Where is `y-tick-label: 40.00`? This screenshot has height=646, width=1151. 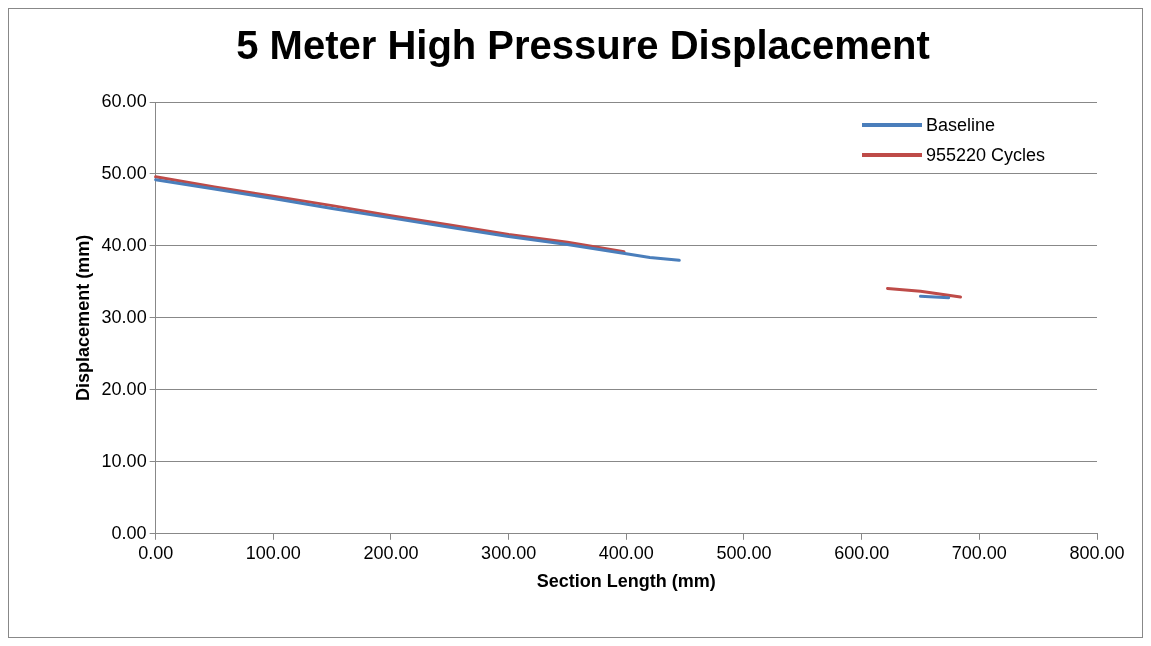 y-tick-label: 40.00 is located at coordinates (124, 244).